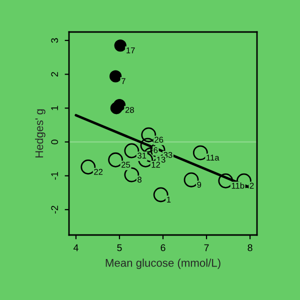 This screenshot has width=300, height=300. What do you see at coordinates (126, 165) in the screenshot?
I see `annotation: 25` at bounding box center [126, 165].